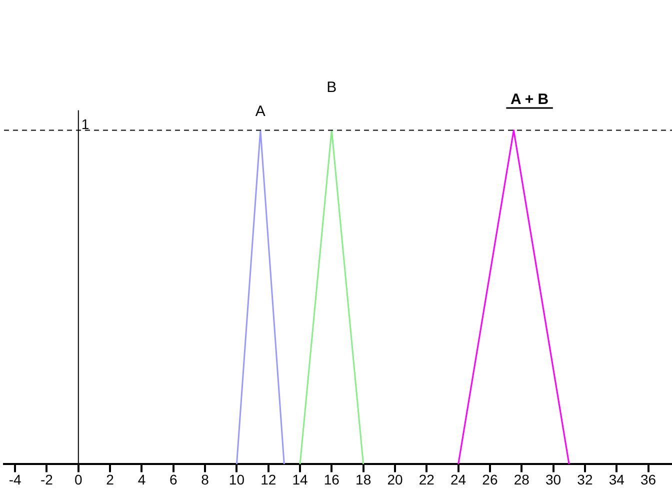  Describe the element at coordinates (529, 99) in the screenshot. I see `series-label: A + B` at that location.